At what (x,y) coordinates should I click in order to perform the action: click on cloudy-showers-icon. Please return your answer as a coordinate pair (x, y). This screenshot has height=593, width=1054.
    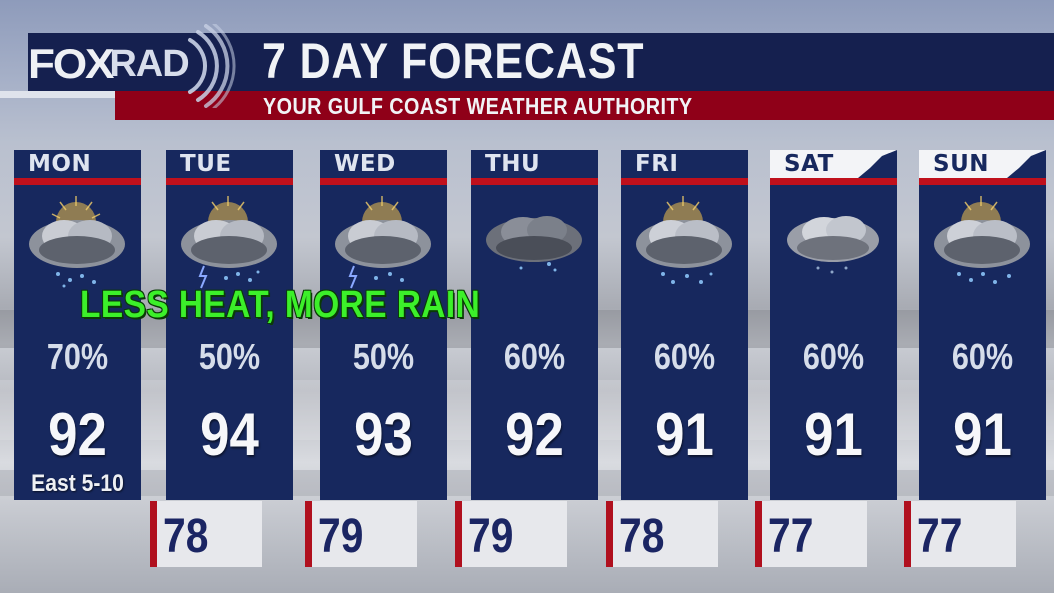
    Looking at the image, I should click on (833, 245).